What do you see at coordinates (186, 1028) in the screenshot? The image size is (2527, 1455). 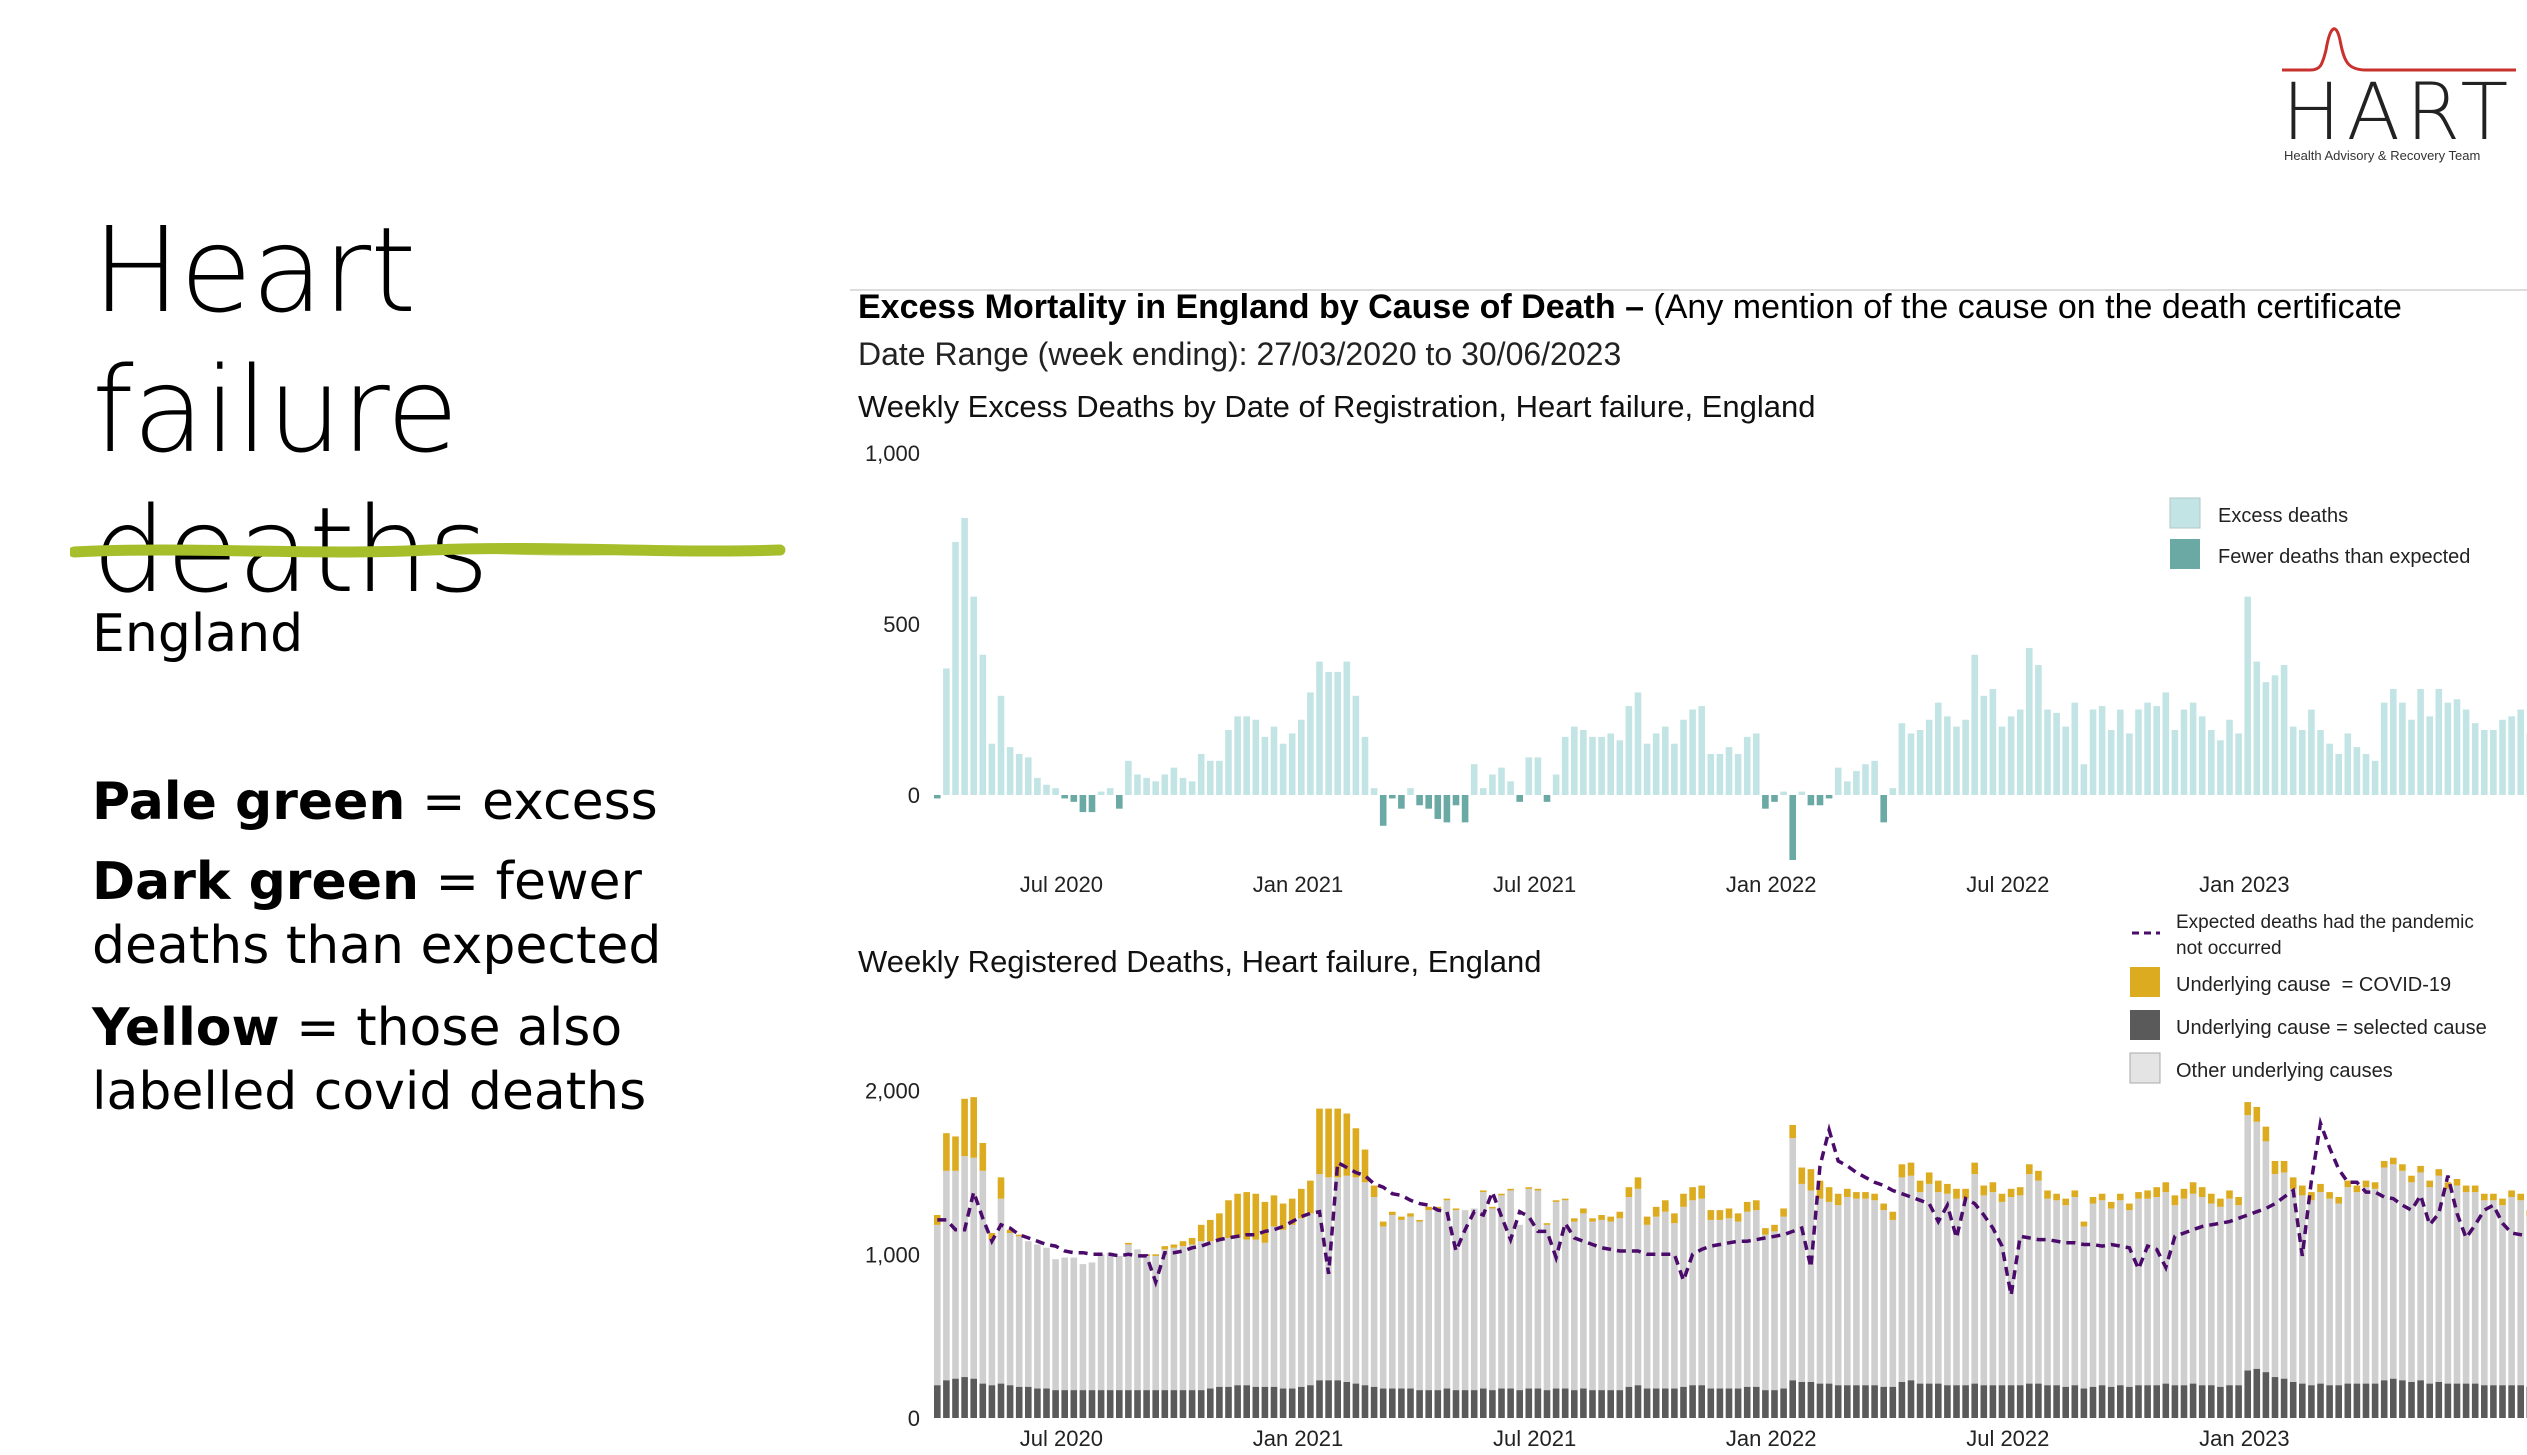 I see `note-key: Yellow` at bounding box center [186, 1028].